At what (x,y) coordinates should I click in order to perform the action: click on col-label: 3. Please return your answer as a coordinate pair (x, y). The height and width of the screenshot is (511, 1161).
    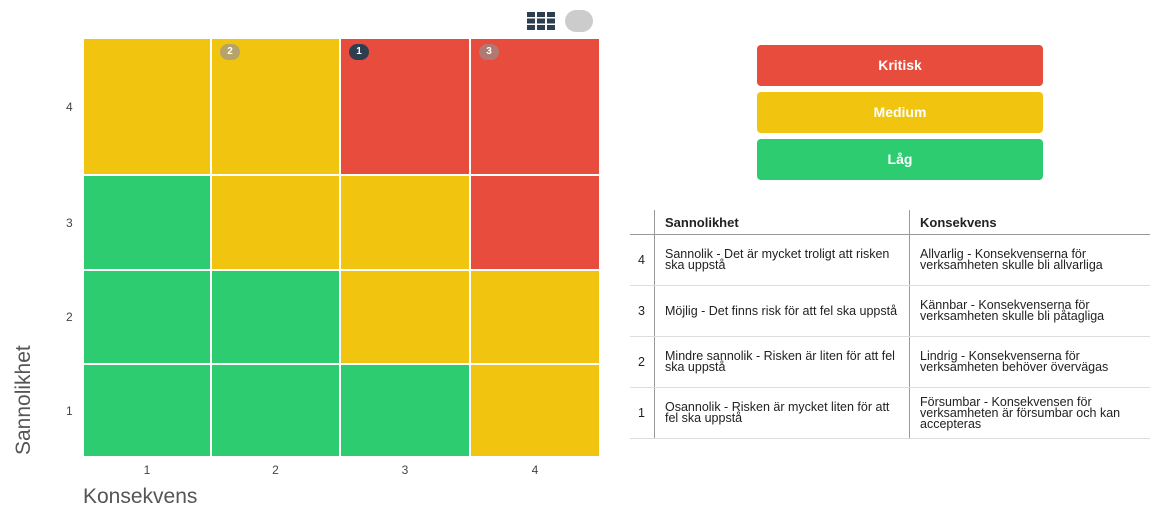
    Looking at the image, I should click on (405, 470).